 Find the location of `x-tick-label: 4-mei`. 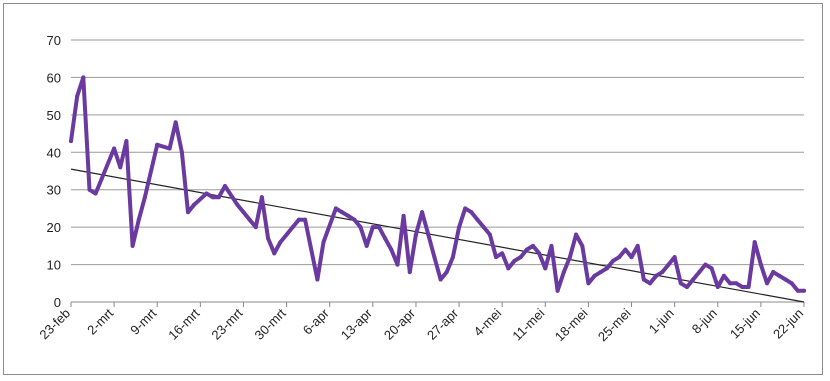

x-tick-label: 4-mei is located at coordinates (488, 322).